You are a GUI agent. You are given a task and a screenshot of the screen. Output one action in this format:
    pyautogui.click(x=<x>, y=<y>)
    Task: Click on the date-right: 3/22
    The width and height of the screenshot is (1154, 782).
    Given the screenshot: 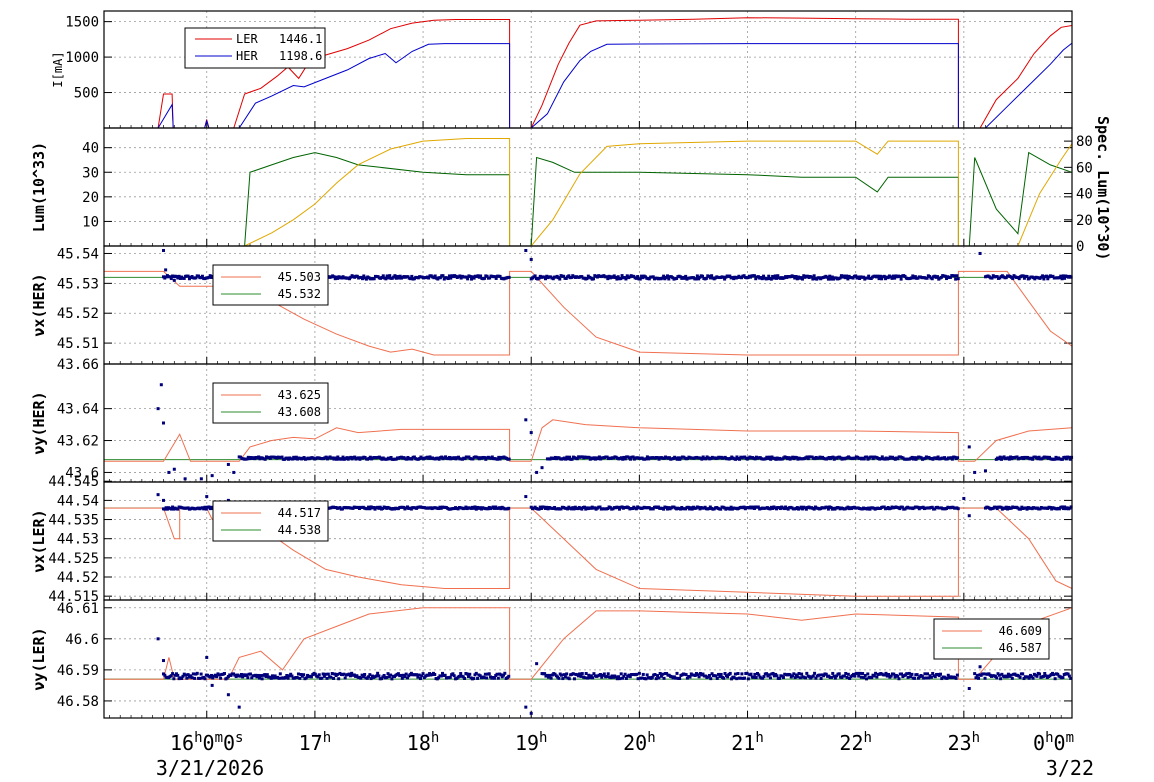 What is the action you would take?
    pyautogui.click(x=1070, y=768)
    